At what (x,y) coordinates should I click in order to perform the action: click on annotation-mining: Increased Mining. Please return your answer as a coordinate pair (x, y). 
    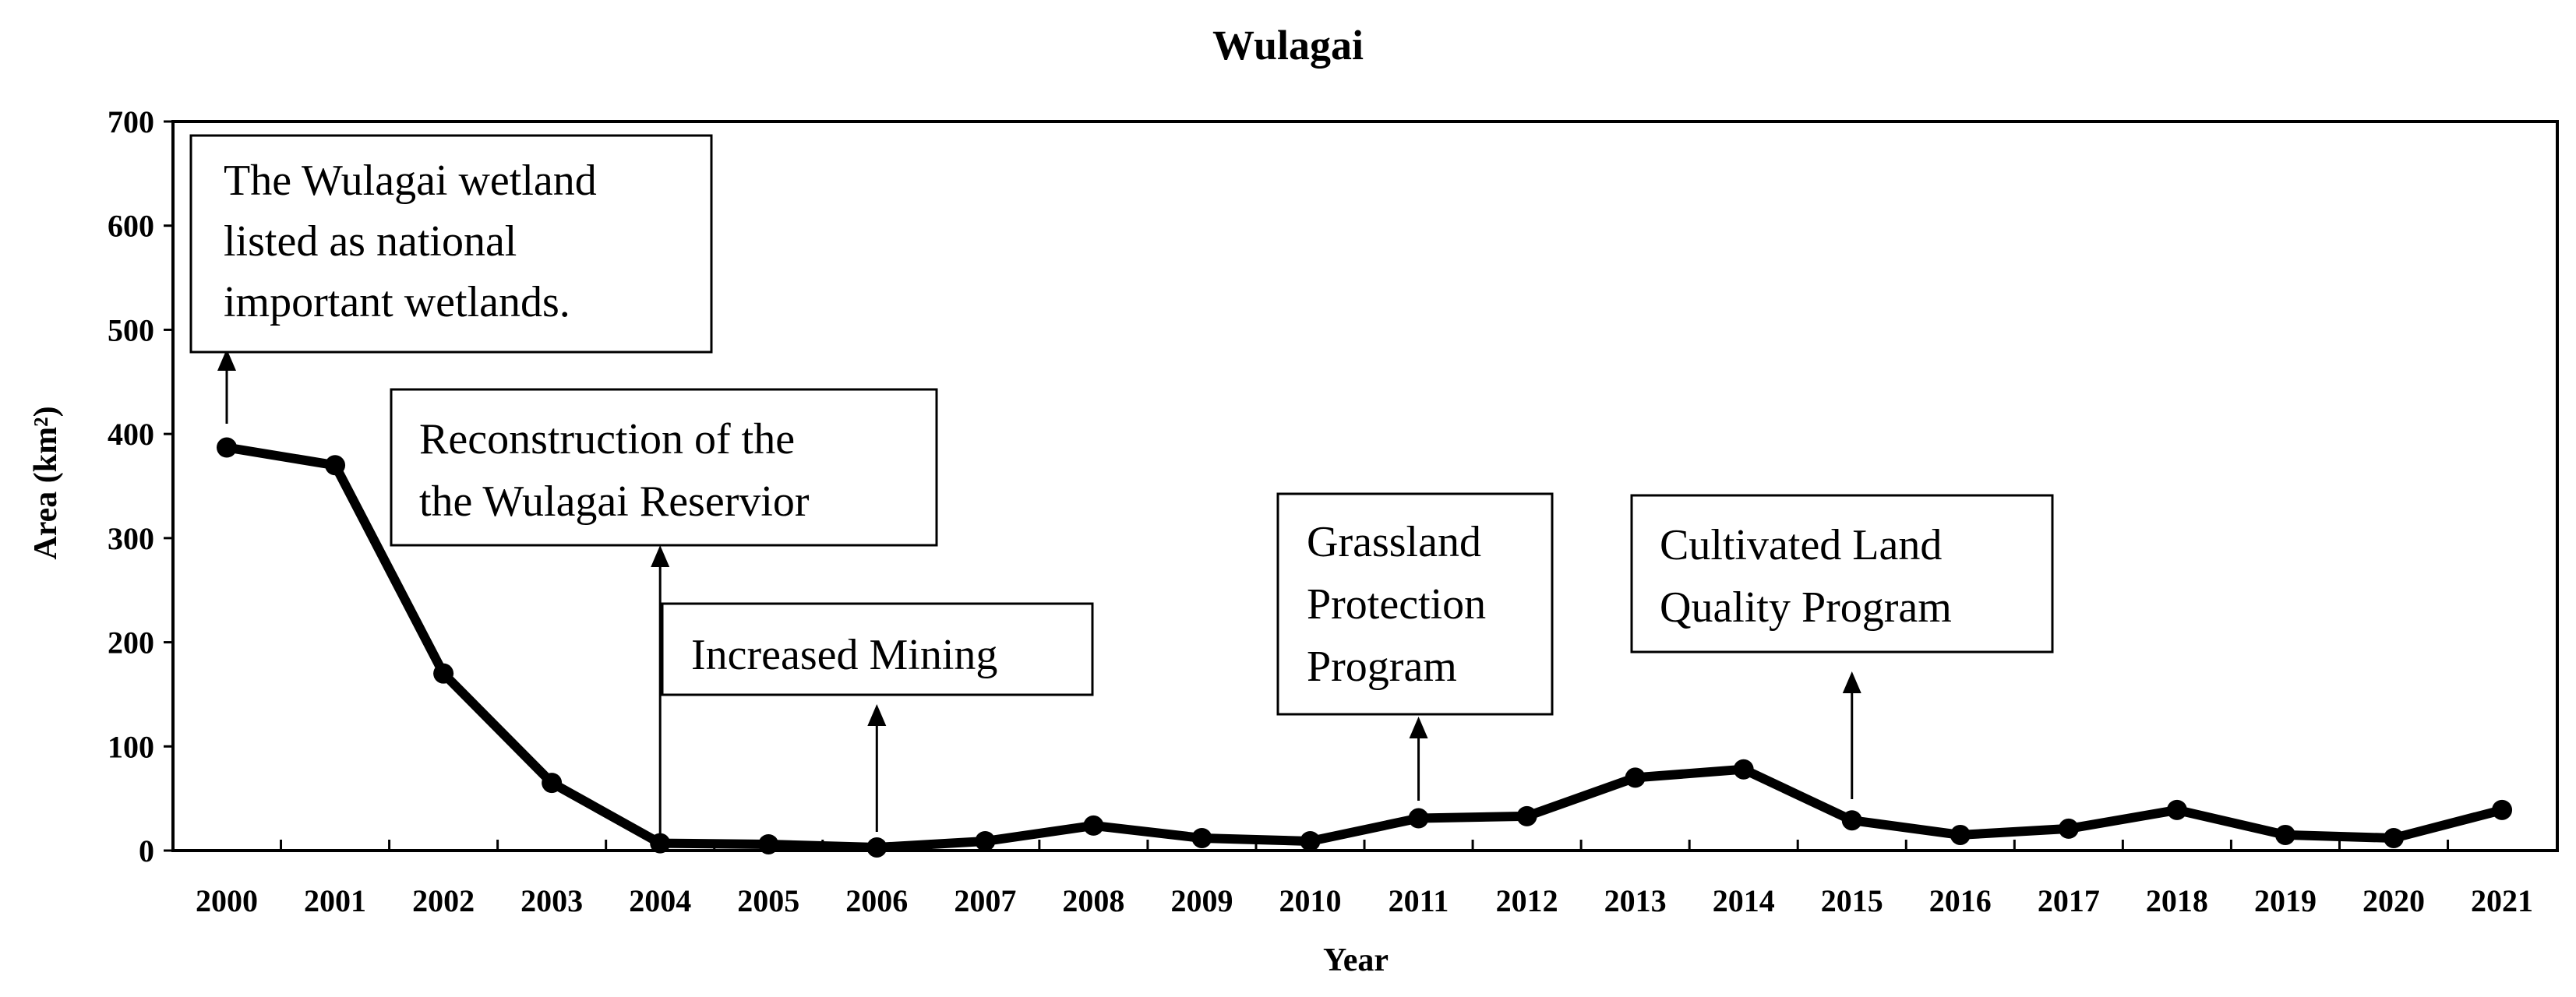
    Looking at the image, I should click on (877, 649).